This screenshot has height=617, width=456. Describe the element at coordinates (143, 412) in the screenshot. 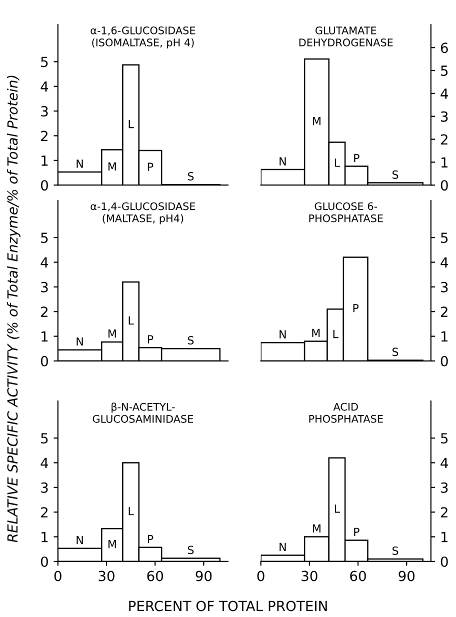

I see `text: β-N-ACETYL- GLUCOSAMINIDASE` at that location.